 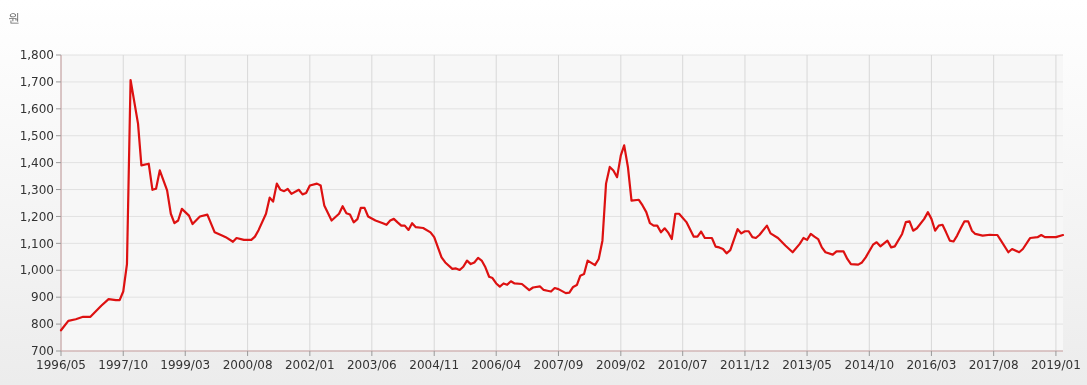 I want to click on x-tick-label: 2003/06, so click(x=371, y=365).